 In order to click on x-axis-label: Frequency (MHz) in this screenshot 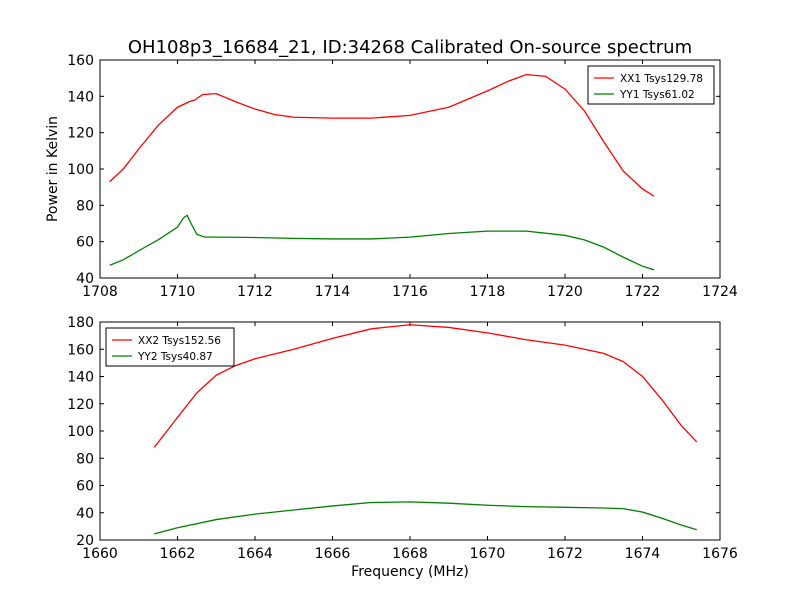, I will do `click(410, 572)`.